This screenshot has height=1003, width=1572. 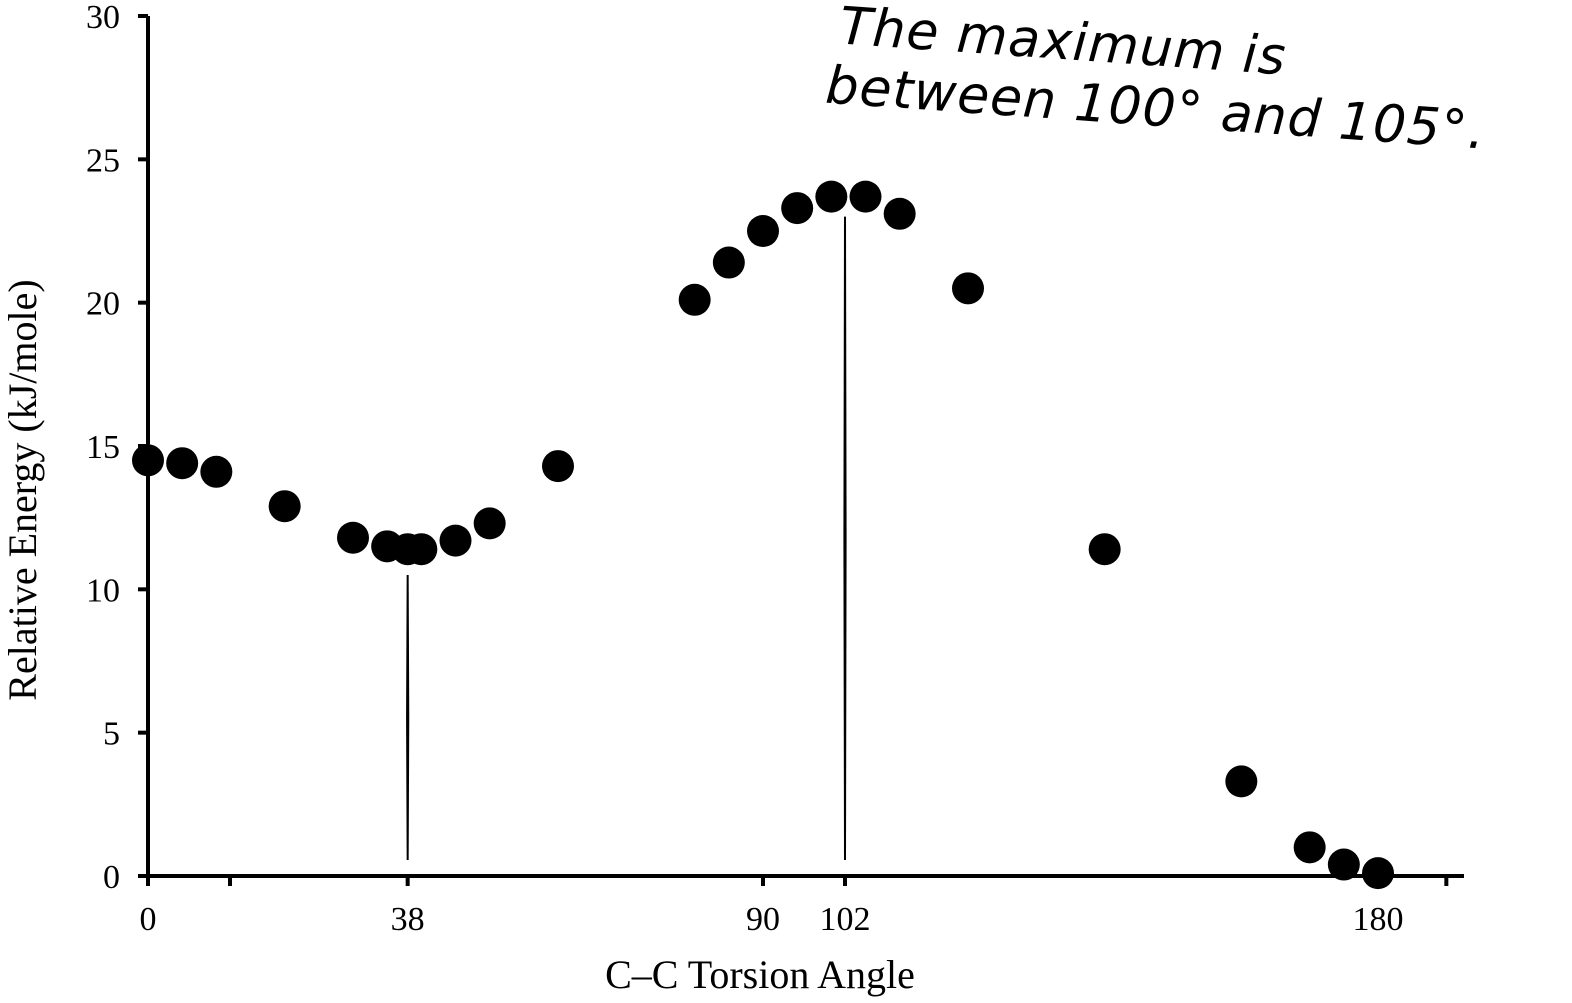 I want to click on y-tick-label: 15, so click(x=103, y=447).